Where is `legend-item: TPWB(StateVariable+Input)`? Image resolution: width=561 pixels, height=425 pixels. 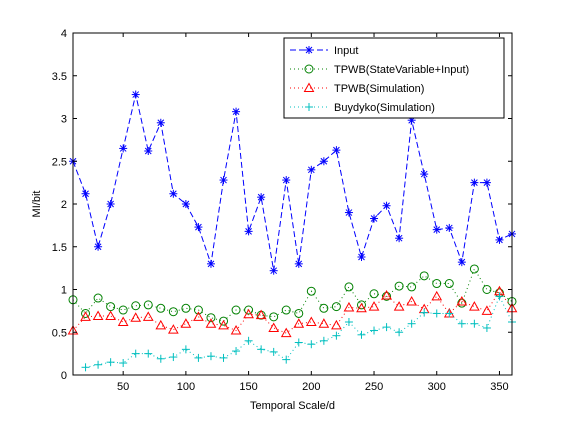 legend-item: TPWB(StateVariable+Input) is located at coordinates (379, 70).